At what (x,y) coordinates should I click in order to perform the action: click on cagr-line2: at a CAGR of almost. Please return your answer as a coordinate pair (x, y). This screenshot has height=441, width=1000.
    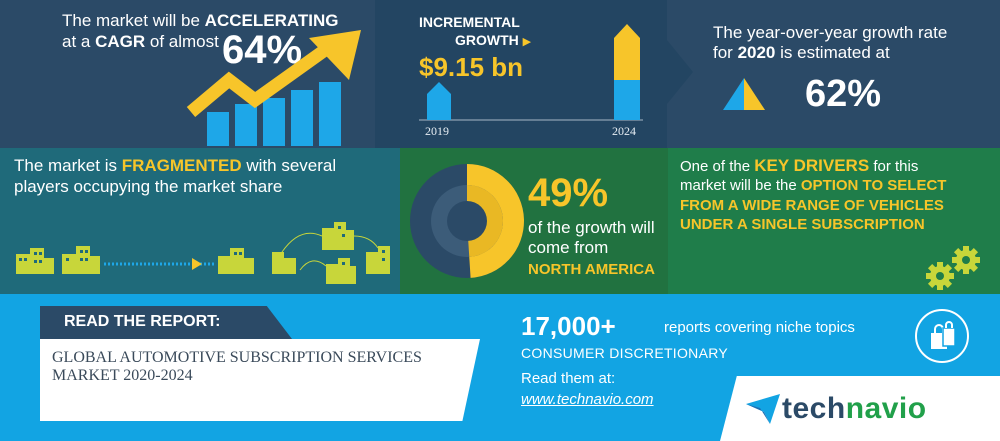
    Looking at the image, I should click on (140, 41).